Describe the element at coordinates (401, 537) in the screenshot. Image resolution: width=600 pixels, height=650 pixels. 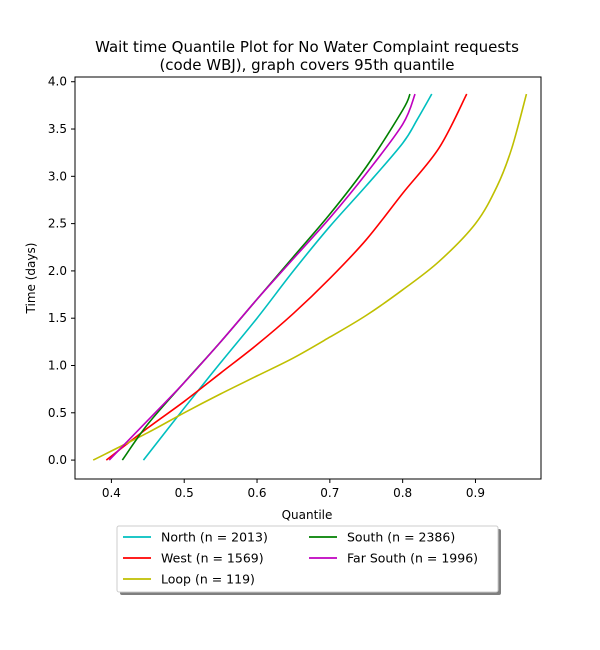
I see `legend-label-south: South (n = 2386)` at that location.